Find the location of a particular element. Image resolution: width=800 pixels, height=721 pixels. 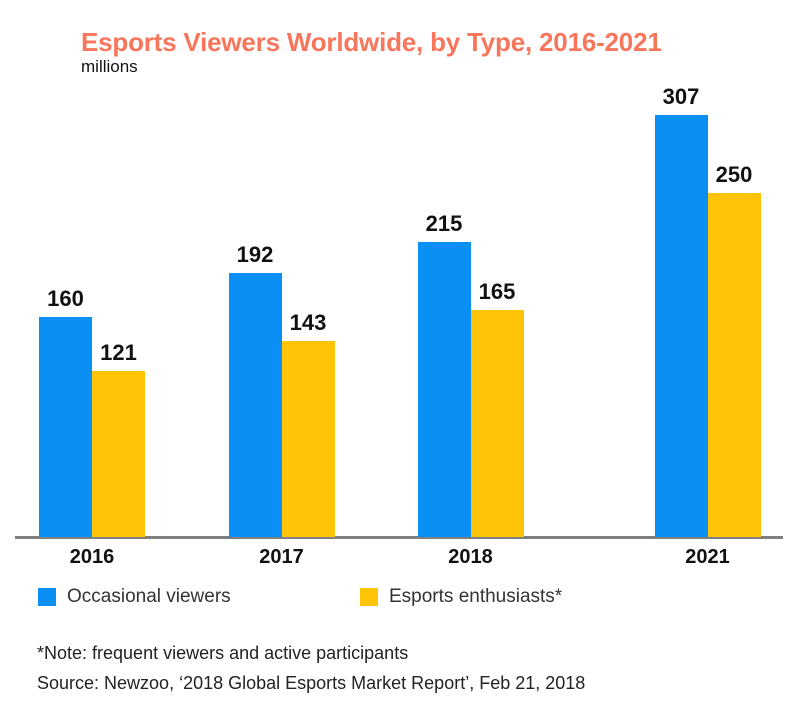

value-label-2016-esports-enthusiasts: 121 is located at coordinates (118, 352).